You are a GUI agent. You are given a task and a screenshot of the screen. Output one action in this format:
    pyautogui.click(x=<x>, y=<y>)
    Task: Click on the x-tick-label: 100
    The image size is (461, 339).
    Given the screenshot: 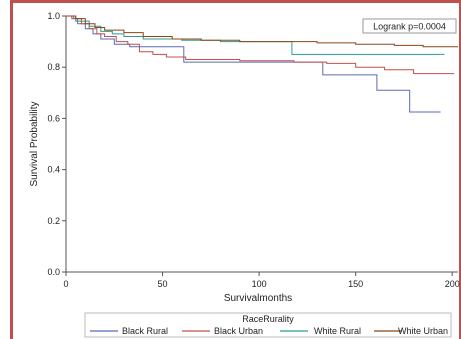 What is the action you would take?
    pyautogui.click(x=259, y=284)
    